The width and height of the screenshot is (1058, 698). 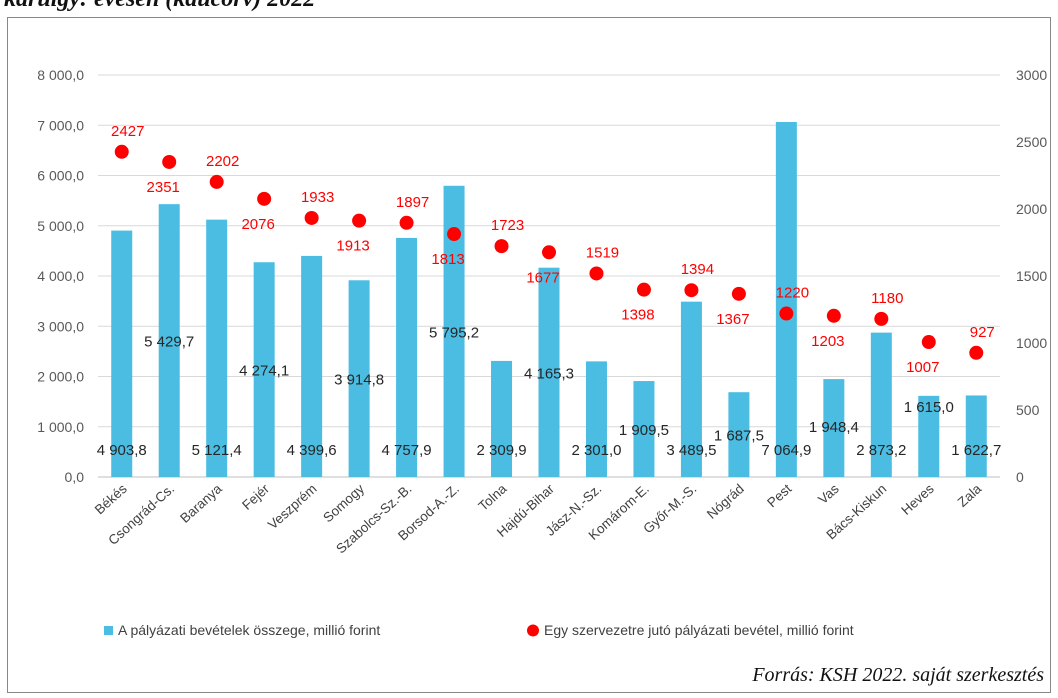 What do you see at coordinates (312, 450) in the screenshot?
I see `bar-value-label: 4 399,6` at bounding box center [312, 450].